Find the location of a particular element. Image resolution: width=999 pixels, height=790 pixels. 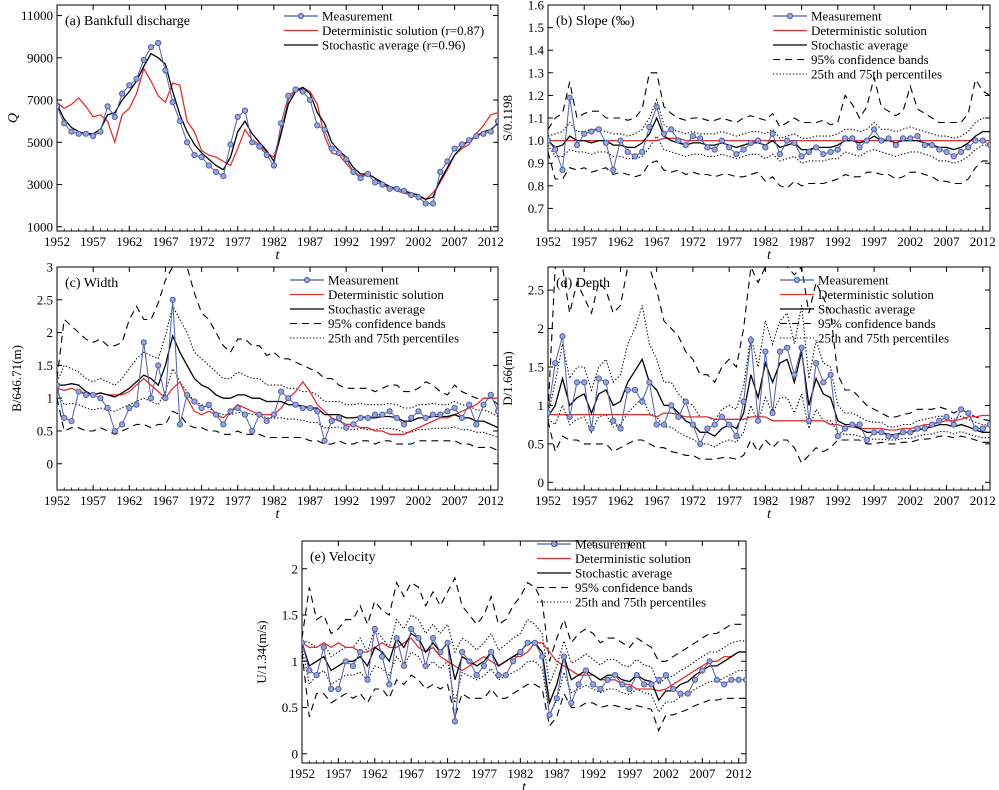

legend-label-c-4: 25th and 75th percentiles is located at coordinates (393, 338).